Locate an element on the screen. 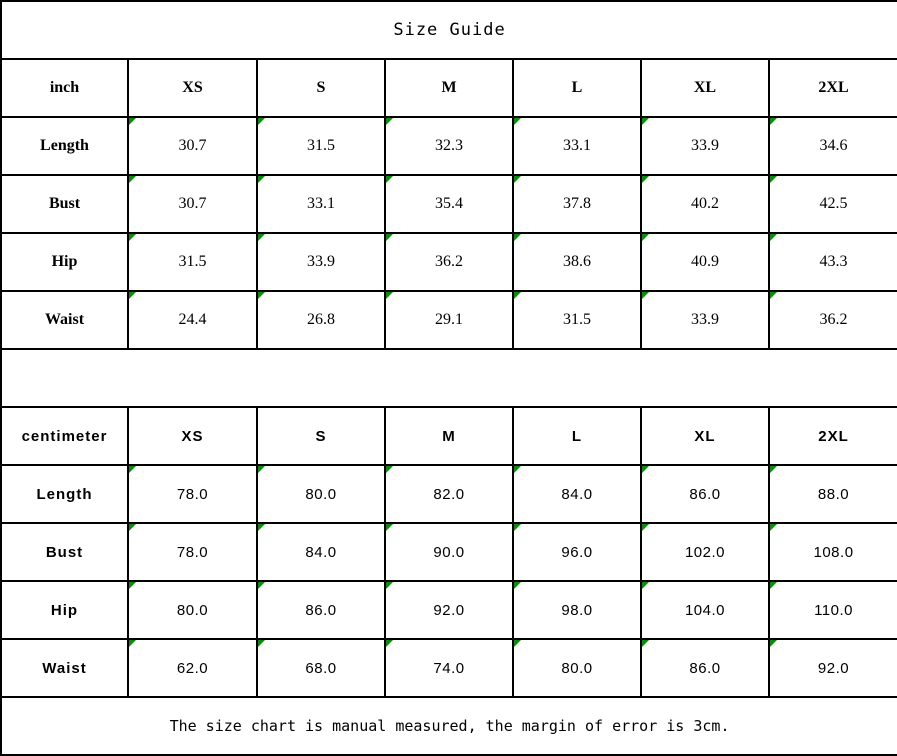 The height and width of the screenshot is (756, 897). size-value-cell: 26.8 is located at coordinates (321, 320).